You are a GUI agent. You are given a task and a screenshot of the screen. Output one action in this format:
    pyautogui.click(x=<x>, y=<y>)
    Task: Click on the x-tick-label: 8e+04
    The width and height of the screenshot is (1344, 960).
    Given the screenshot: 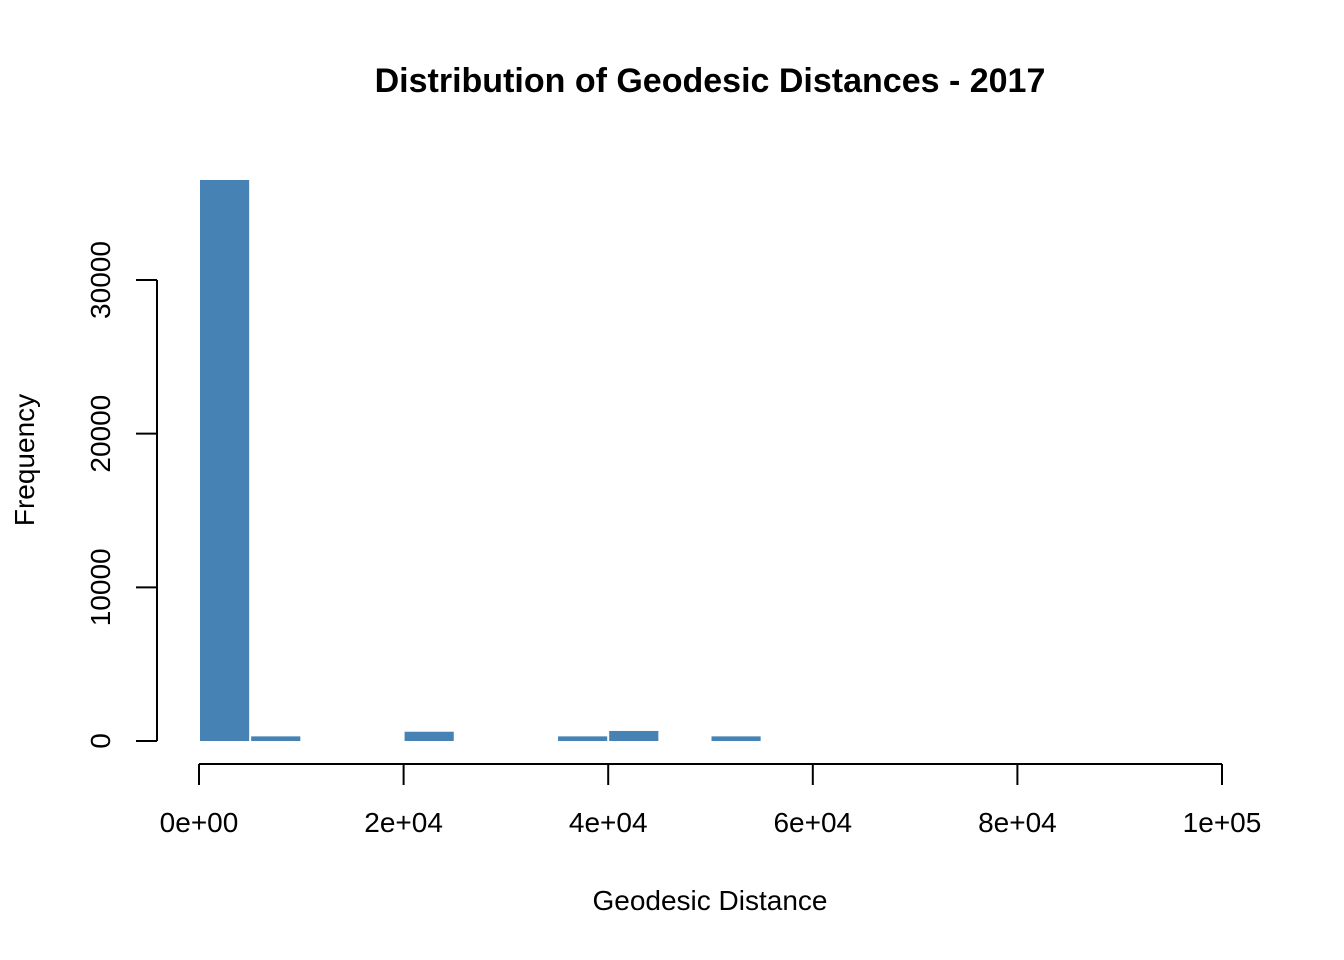 What is the action you would take?
    pyautogui.click(x=1017, y=822)
    